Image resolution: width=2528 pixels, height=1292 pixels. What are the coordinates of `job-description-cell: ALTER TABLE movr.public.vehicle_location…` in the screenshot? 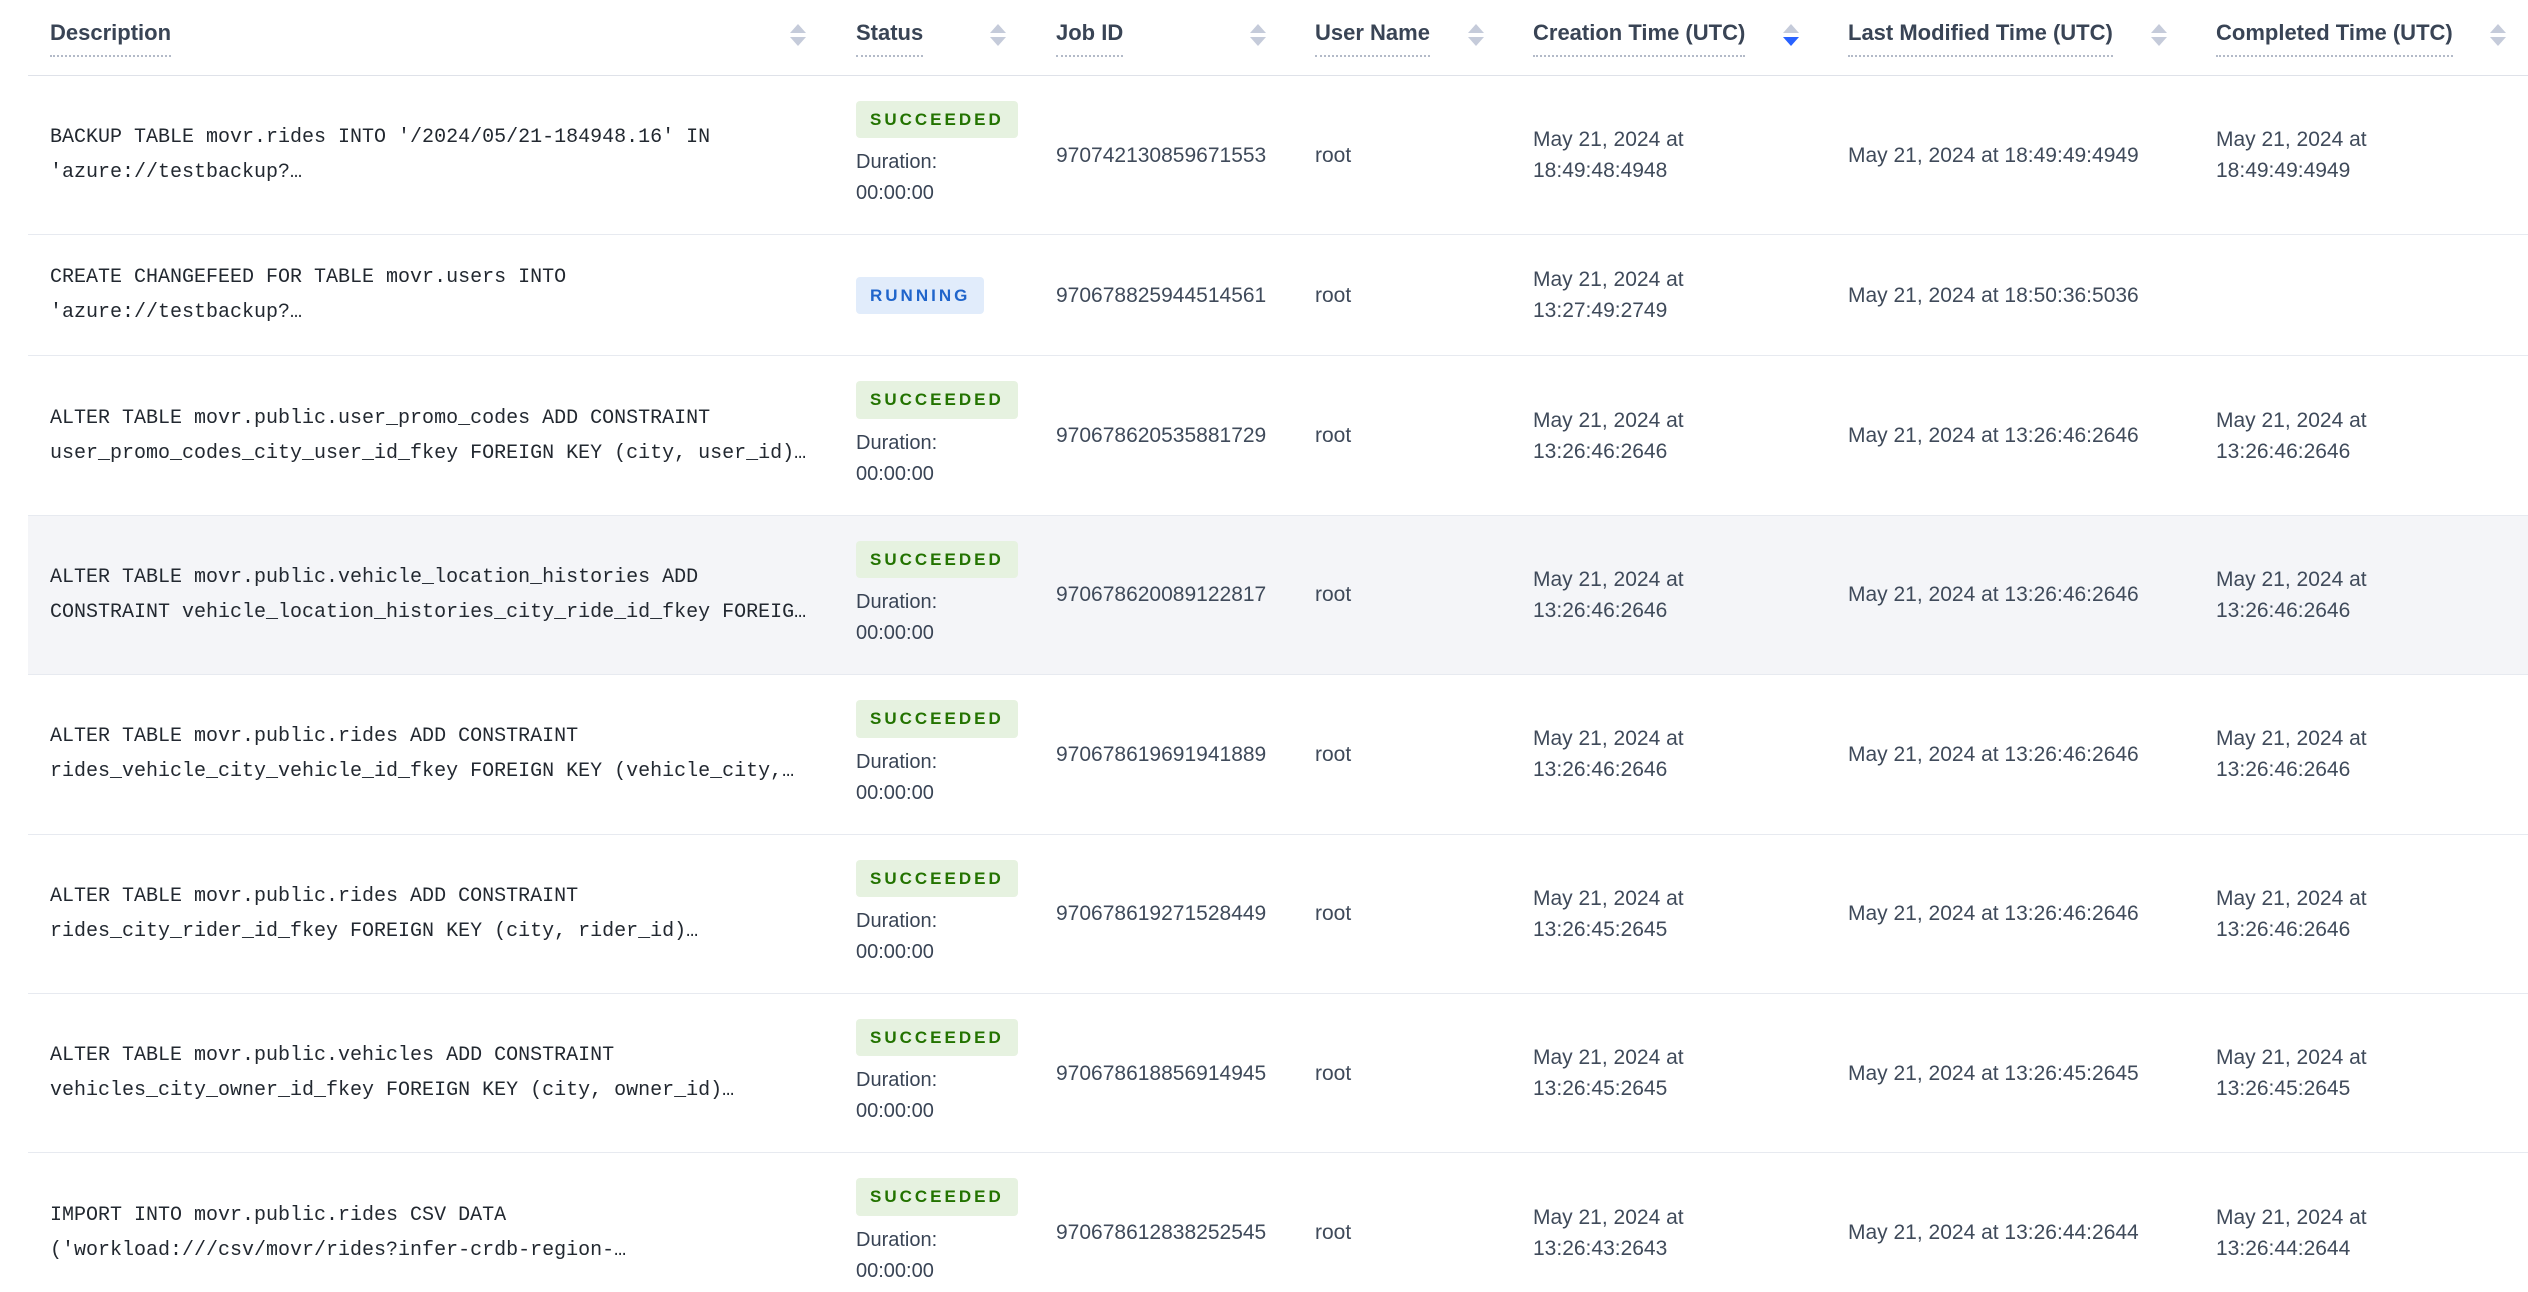 It's located at (428, 594).